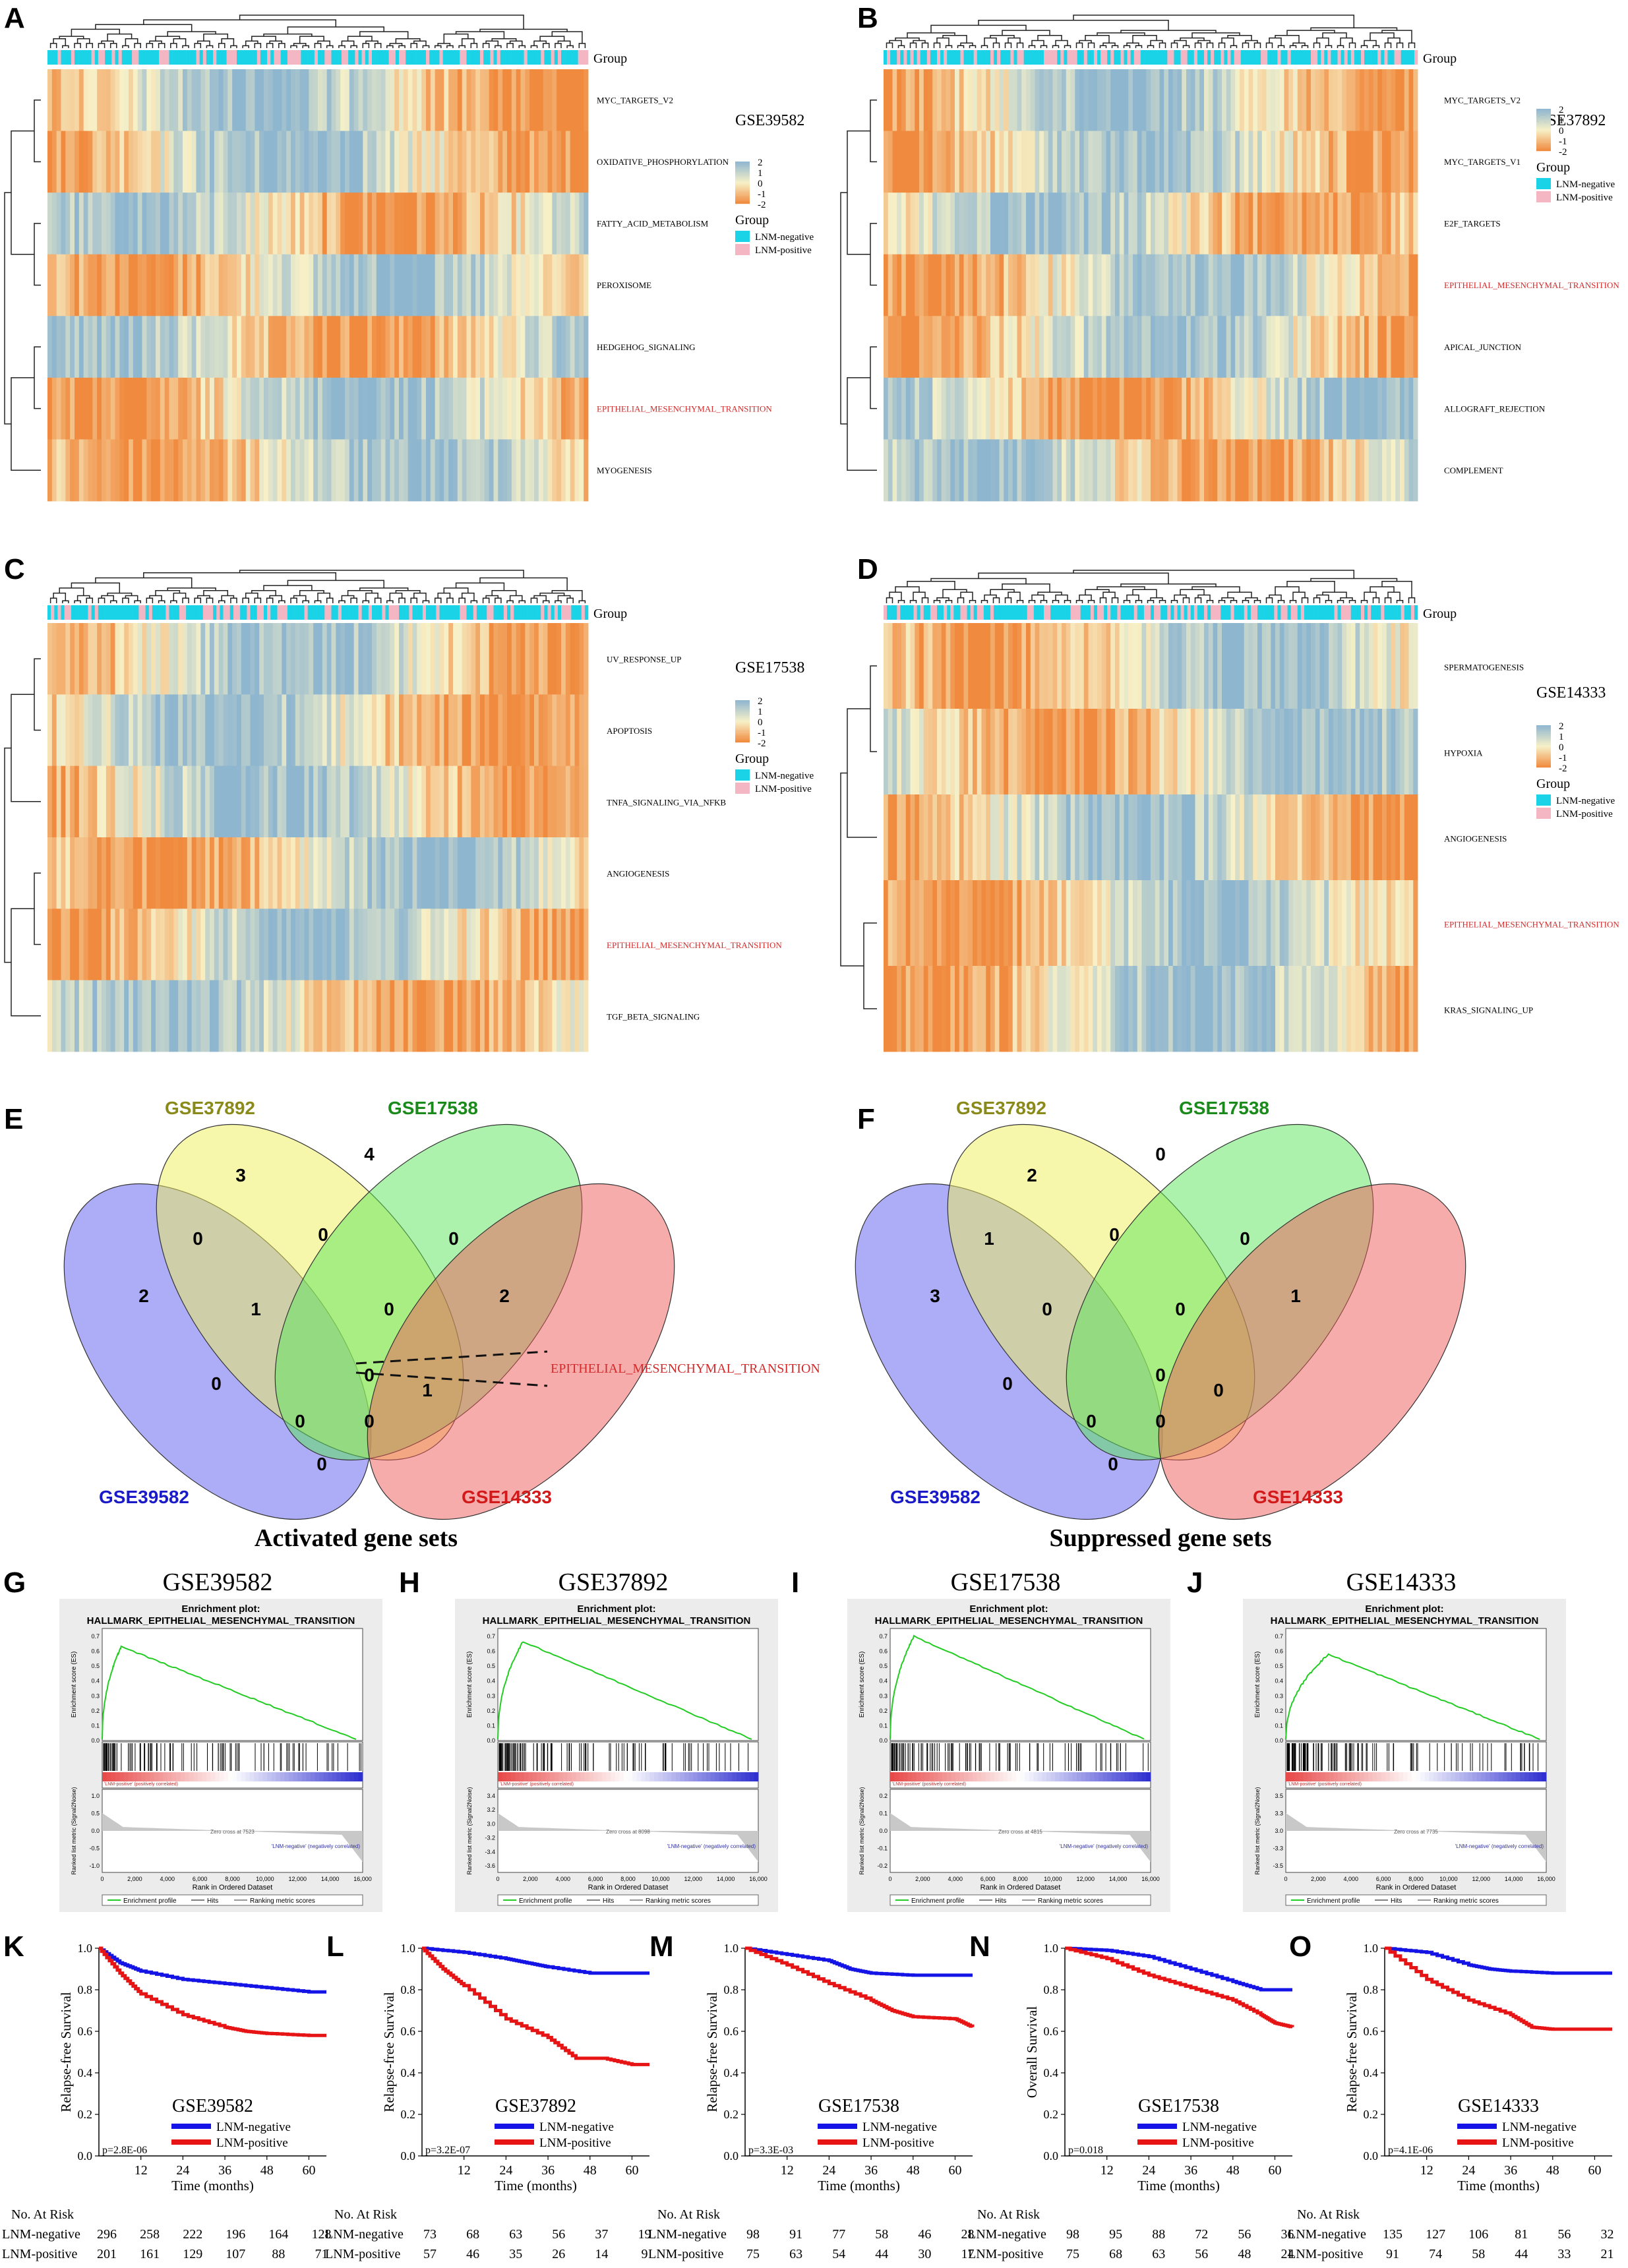 The height and width of the screenshot is (2268, 1628). I want to click on metric-tick: -0.5, so click(94, 1848).